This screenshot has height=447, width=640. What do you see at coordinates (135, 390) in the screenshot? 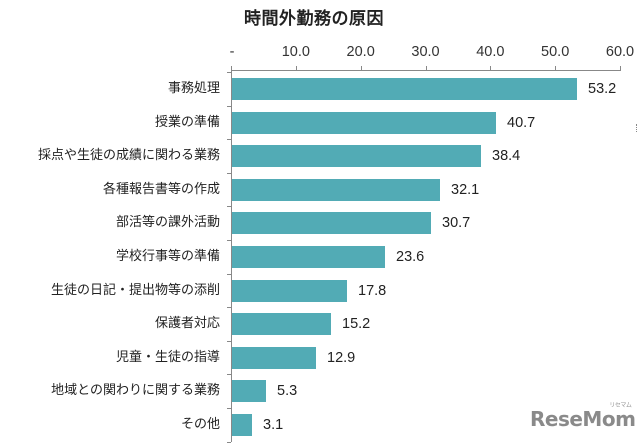
I see `category-label: 地域との関わりに関する業務` at bounding box center [135, 390].